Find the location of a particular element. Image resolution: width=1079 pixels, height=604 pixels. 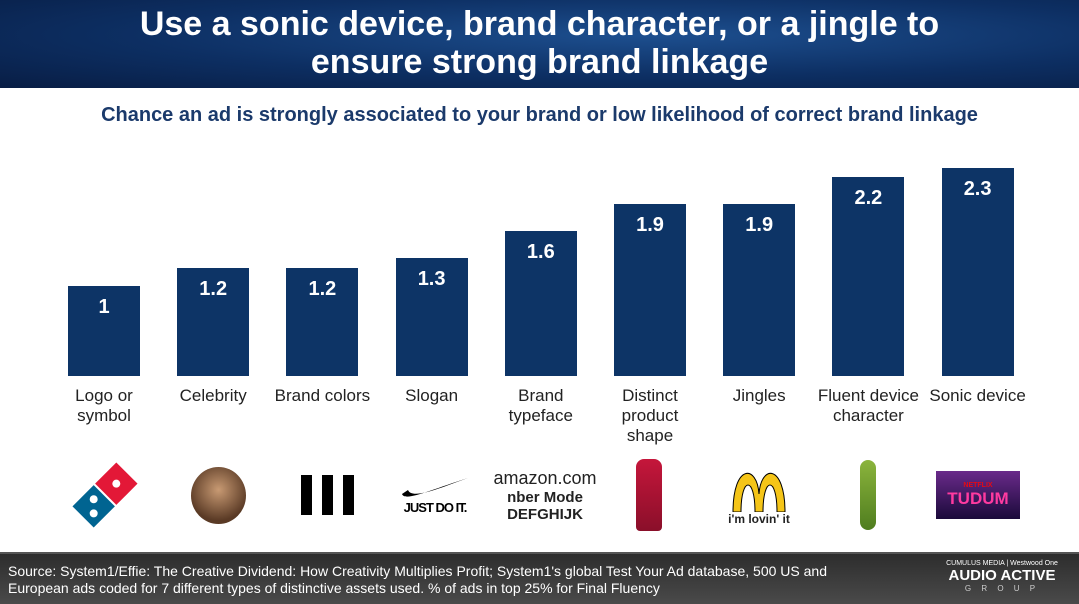

netflix-tudum-icon: NETFLIX TUDUM is located at coordinates (978, 495).